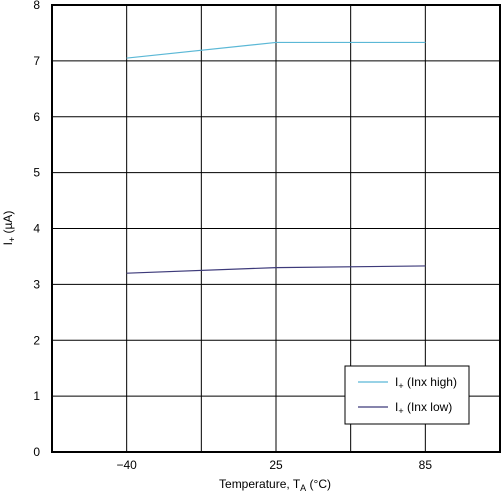 Image resolution: width=502 pixels, height=493 pixels. What do you see at coordinates (426, 383) in the screenshot?
I see `legend-label-inx-high: I+ (Inx high)` at bounding box center [426, 383].